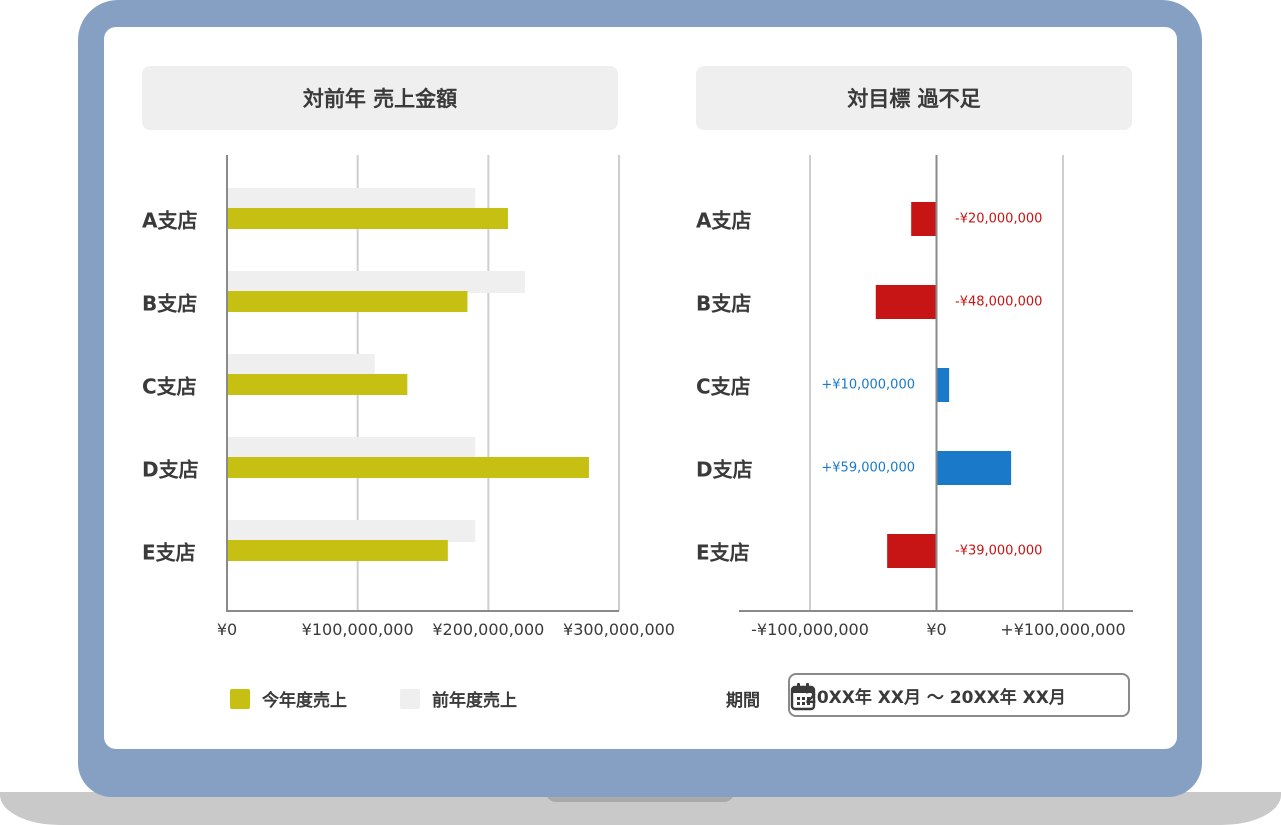  I want to click on period-date-range-field: 20XX年 XX月 〜 20XX年 XX月, so click(959, 695).